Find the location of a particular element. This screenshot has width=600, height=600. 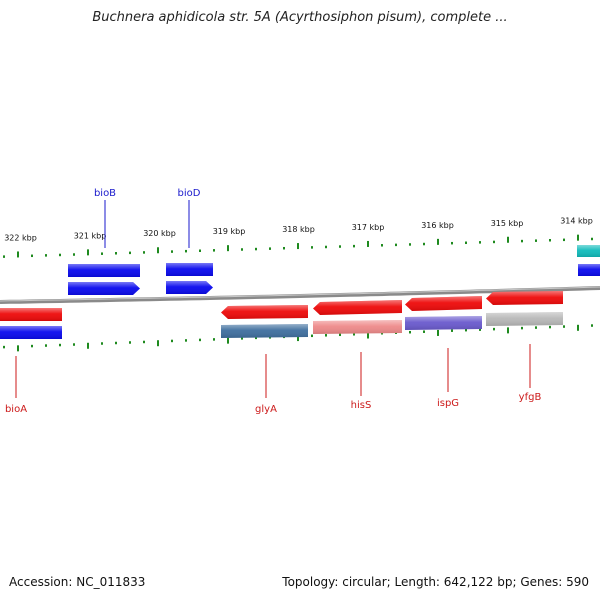

gene-hisS-cog is located at coordinates (357, 327).